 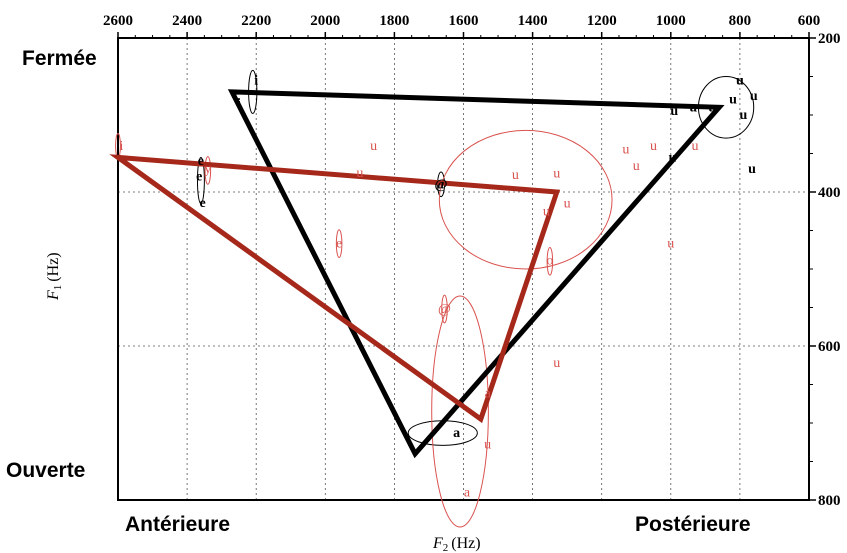 What do you see at coordinates (394, 21) in the screenshot?
I see `x-tick-label: 1800` at bounding box center [394, 21].